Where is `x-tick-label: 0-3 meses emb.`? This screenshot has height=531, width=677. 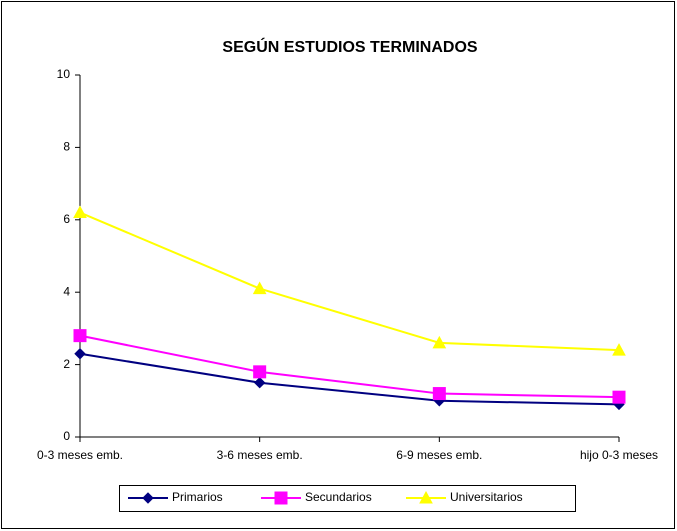
x-tick-label: 0-3 meses emb. is located at coordinates (80, 455).